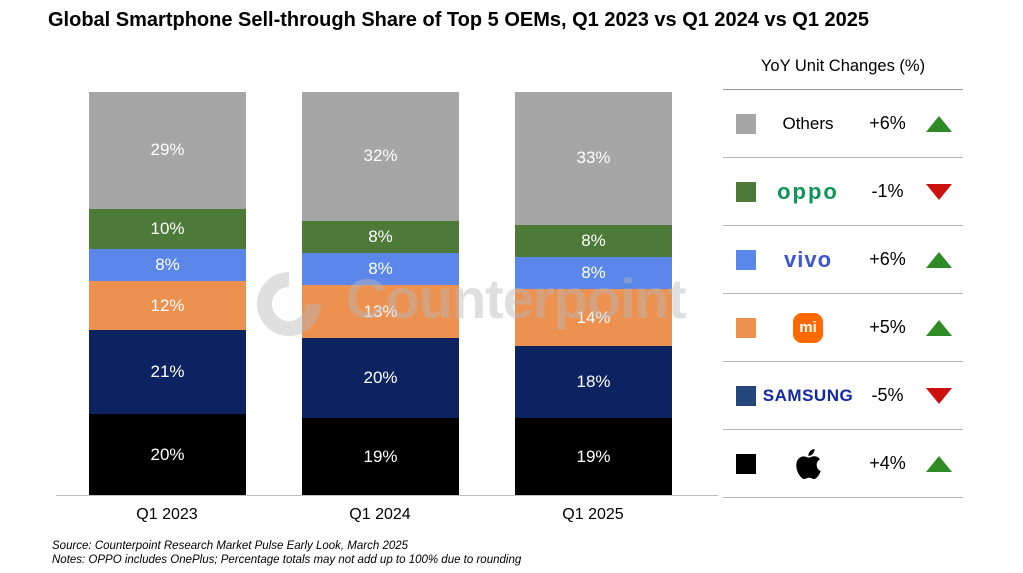  I want to click on xiaomi-trend-cell, so click(939, 327).